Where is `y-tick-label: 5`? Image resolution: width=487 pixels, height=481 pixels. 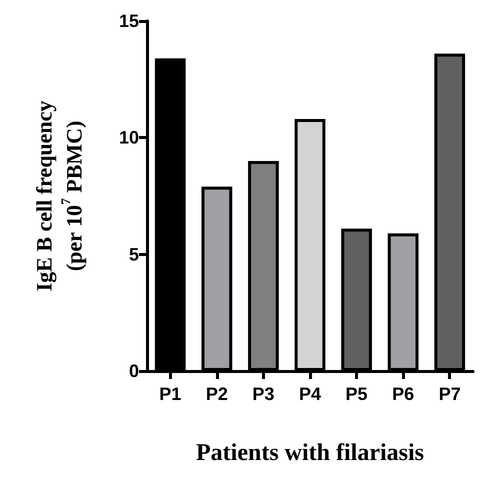
y-tick-label: 5 is located at coordinates (133, 254).